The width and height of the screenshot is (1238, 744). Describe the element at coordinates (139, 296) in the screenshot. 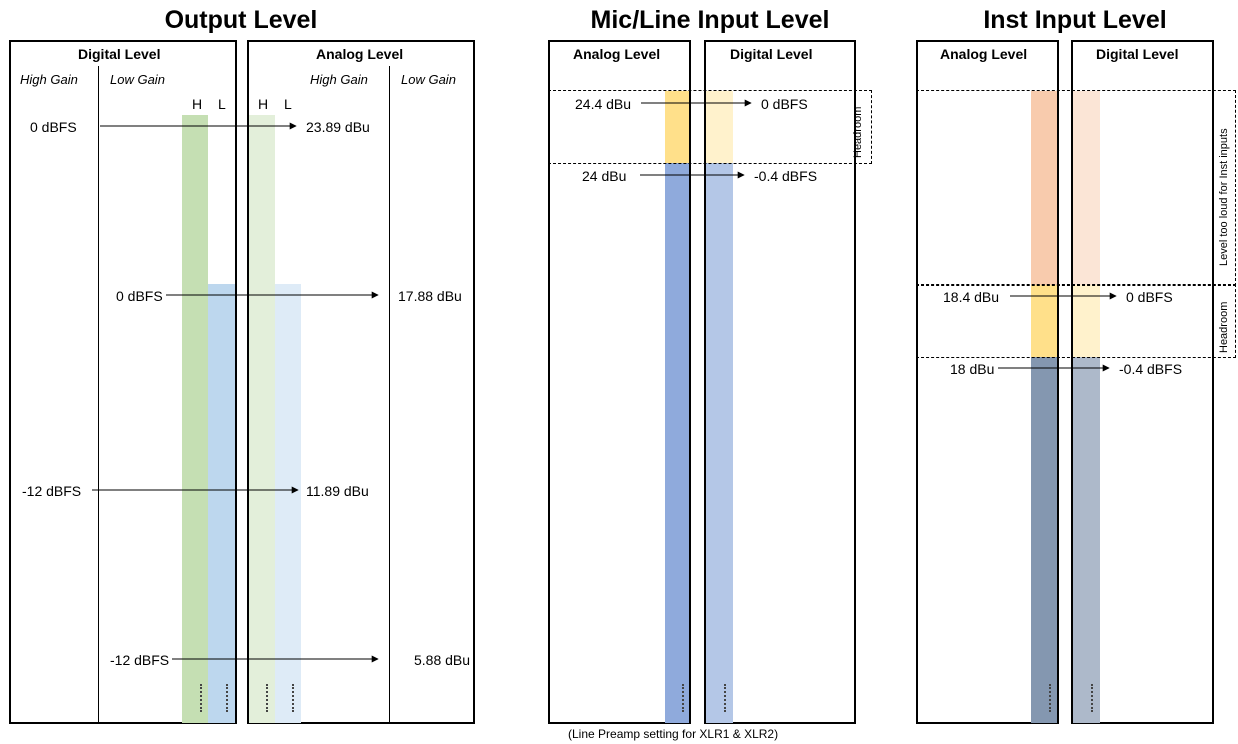

I see `output-row-2-from: 0 dBFS` at that location.